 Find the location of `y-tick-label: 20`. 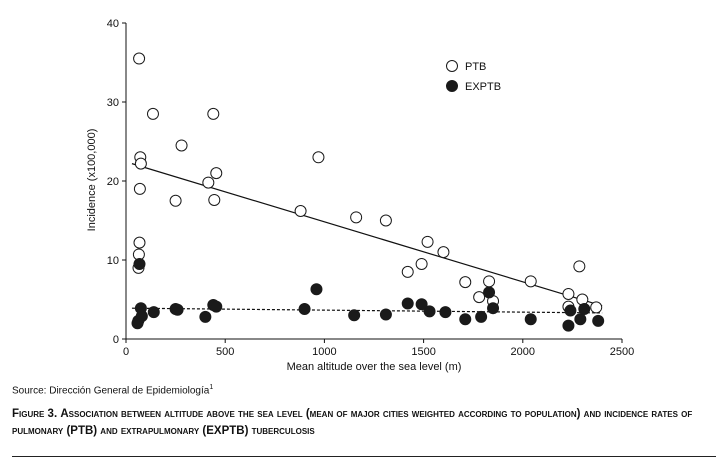

y-tick-label: 20 is located at coordinates (113, 182).